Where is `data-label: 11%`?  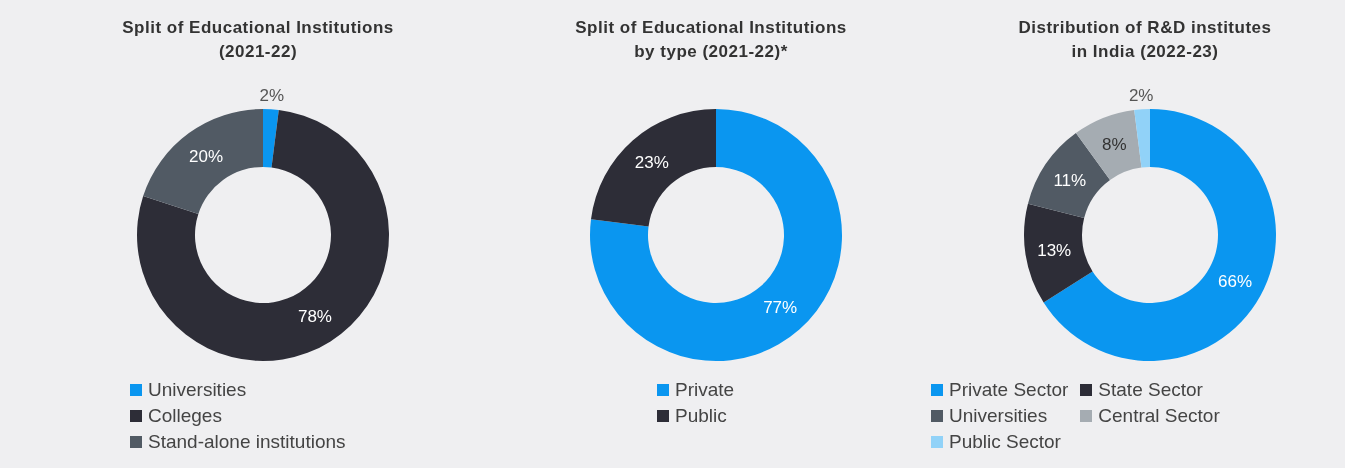 data-label: 11% is located at coordinates (1070, 180).